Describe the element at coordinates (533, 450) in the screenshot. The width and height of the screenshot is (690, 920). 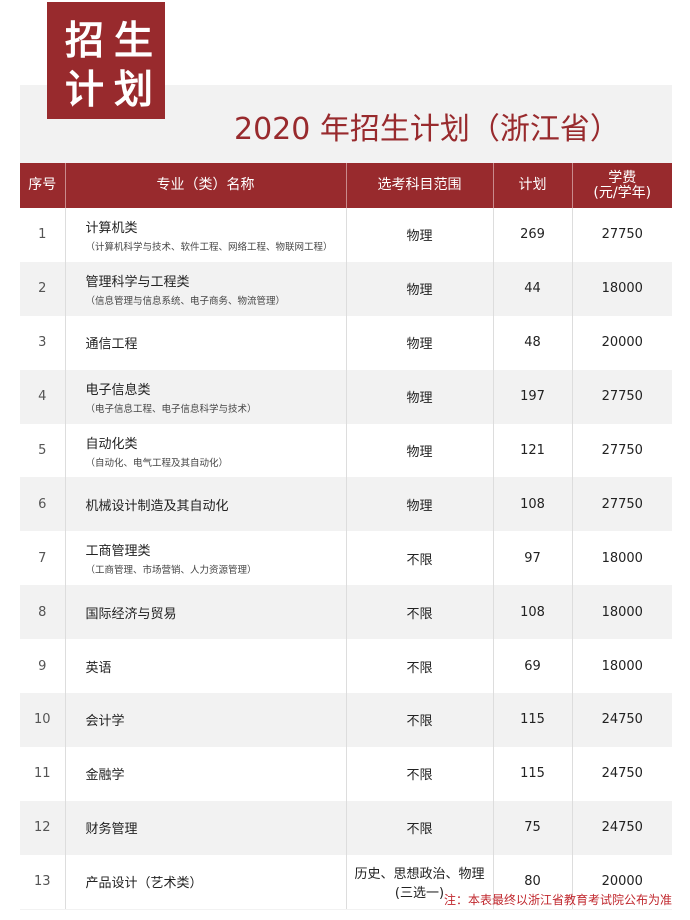
I see `plan-count: 121` at that location.